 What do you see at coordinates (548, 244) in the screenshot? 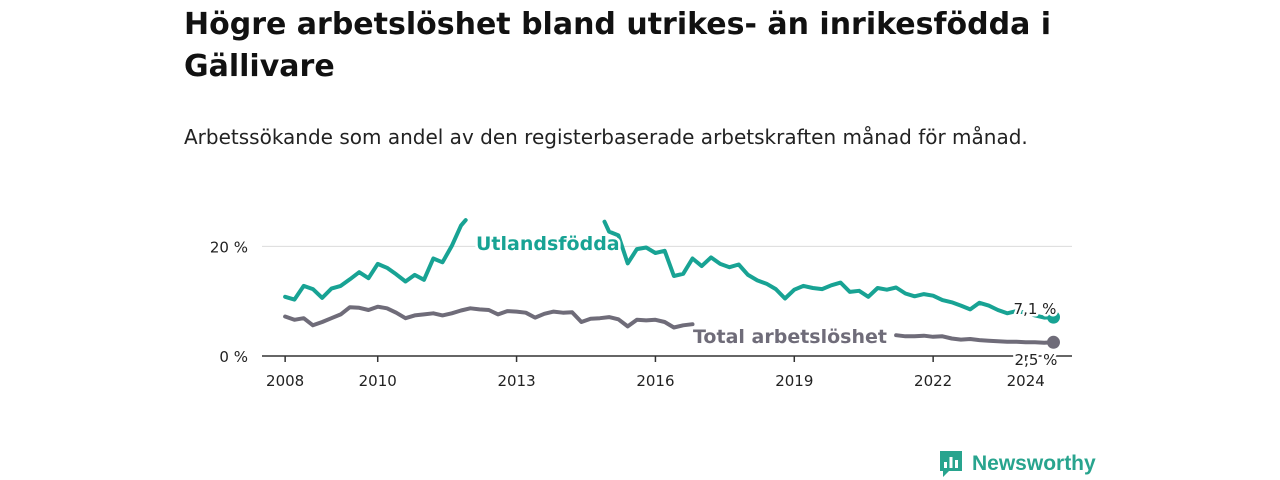
I see `series-label-utlandsfodda: Utlandsfödda` at bounding box center [548, 244].